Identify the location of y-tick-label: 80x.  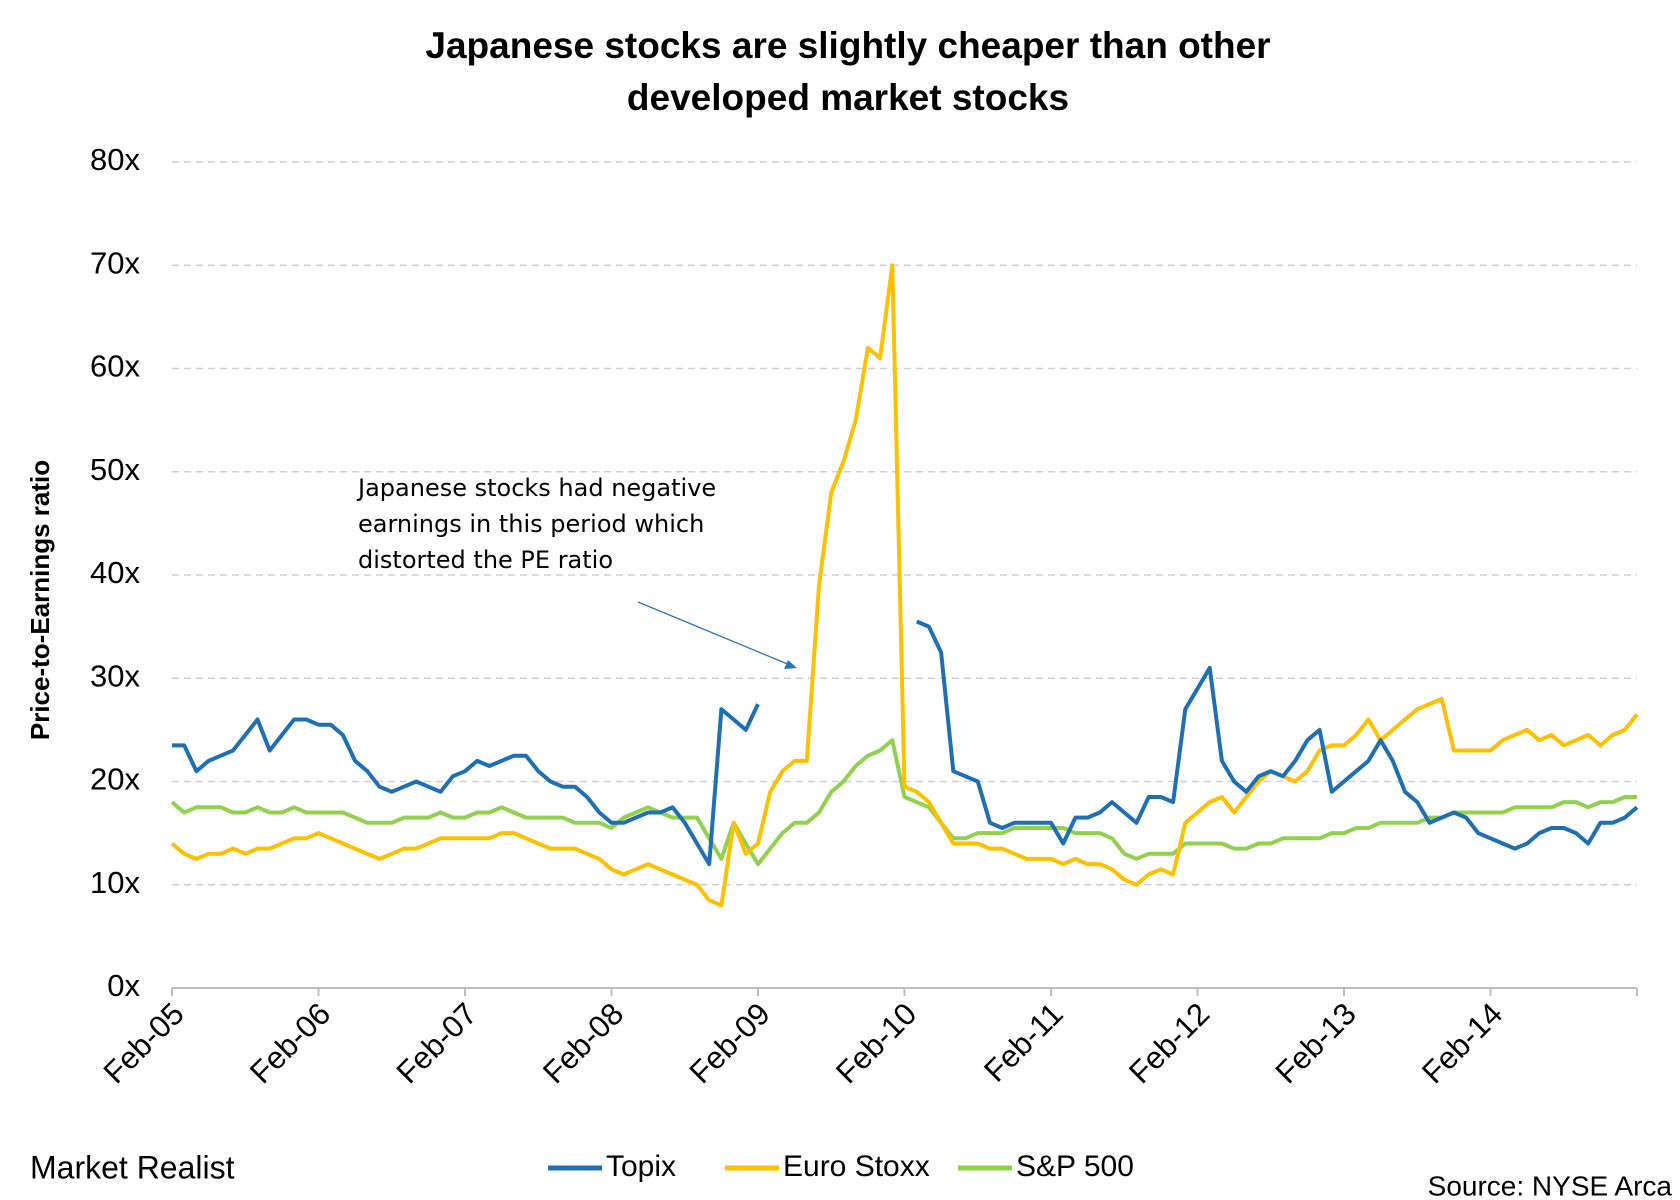
(115, 159).